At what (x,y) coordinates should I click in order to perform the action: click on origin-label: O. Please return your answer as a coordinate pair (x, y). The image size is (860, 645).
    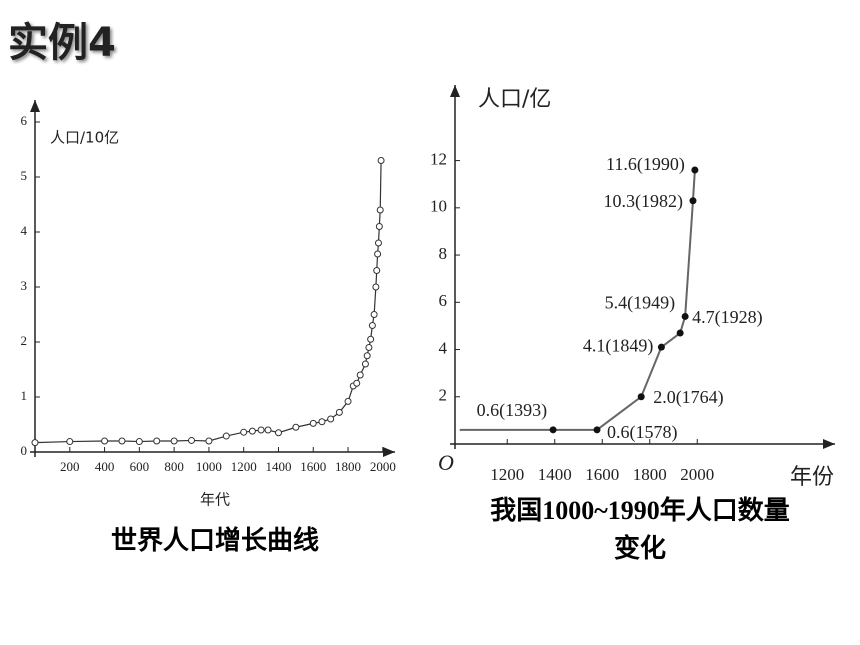
    Looking at the image, I should click on (446, 462).